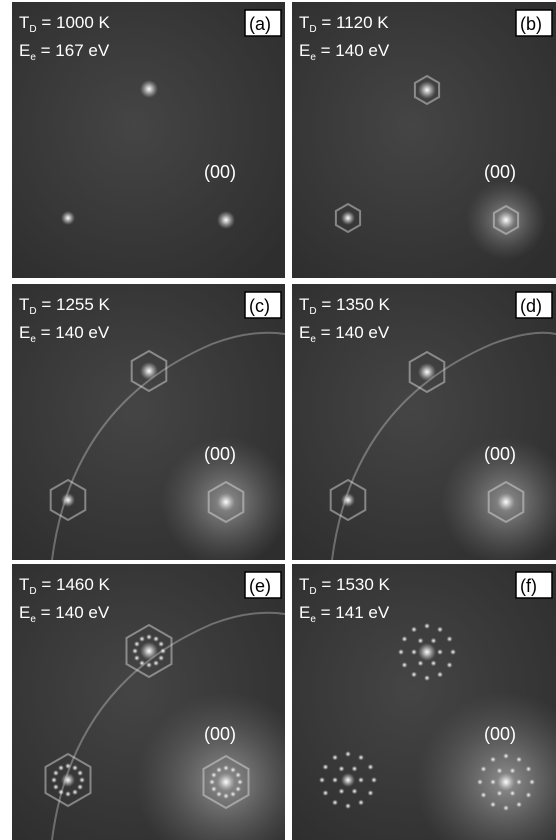 The image size is (556, 840). I want to click on temperature-label: TD = 1460 K, so click(65, 586).